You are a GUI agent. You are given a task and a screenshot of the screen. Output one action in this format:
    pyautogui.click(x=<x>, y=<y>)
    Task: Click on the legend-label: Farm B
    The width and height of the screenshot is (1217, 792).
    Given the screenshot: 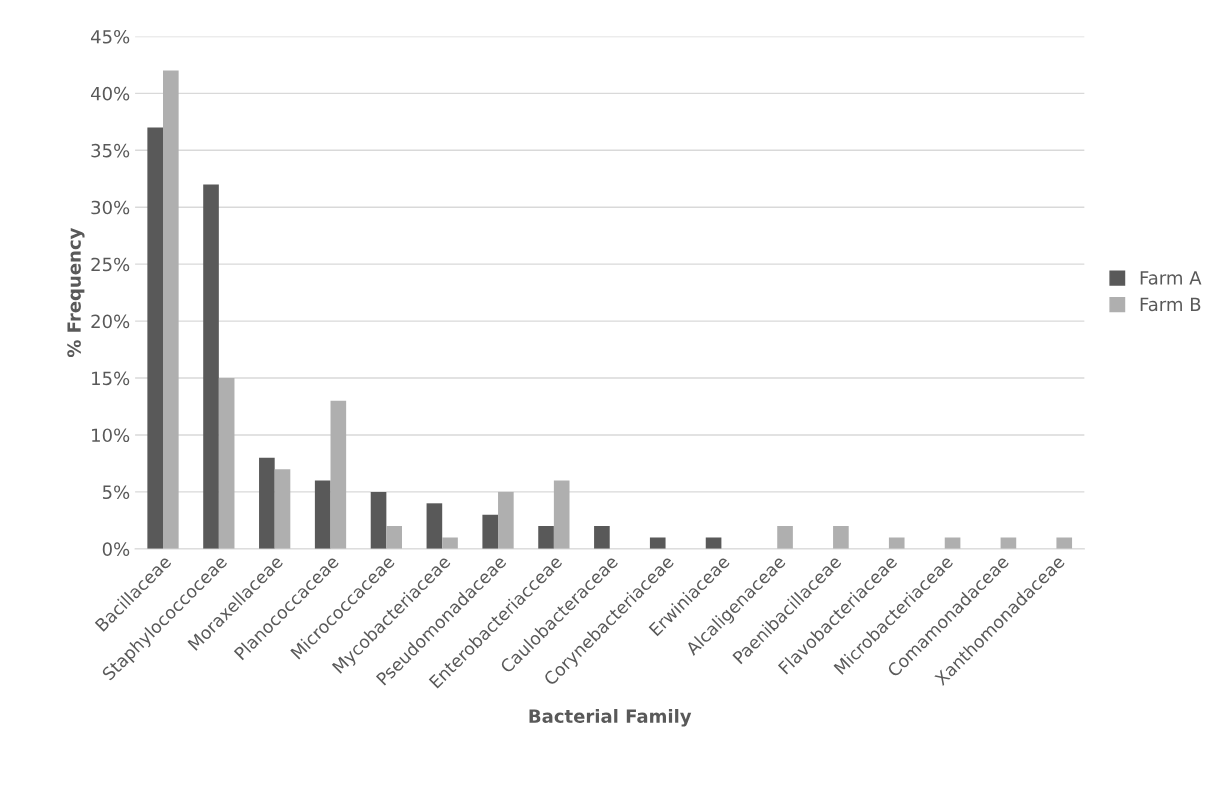 What is the action you would take?
    pyautogui.click(x=1170, y=304)
    